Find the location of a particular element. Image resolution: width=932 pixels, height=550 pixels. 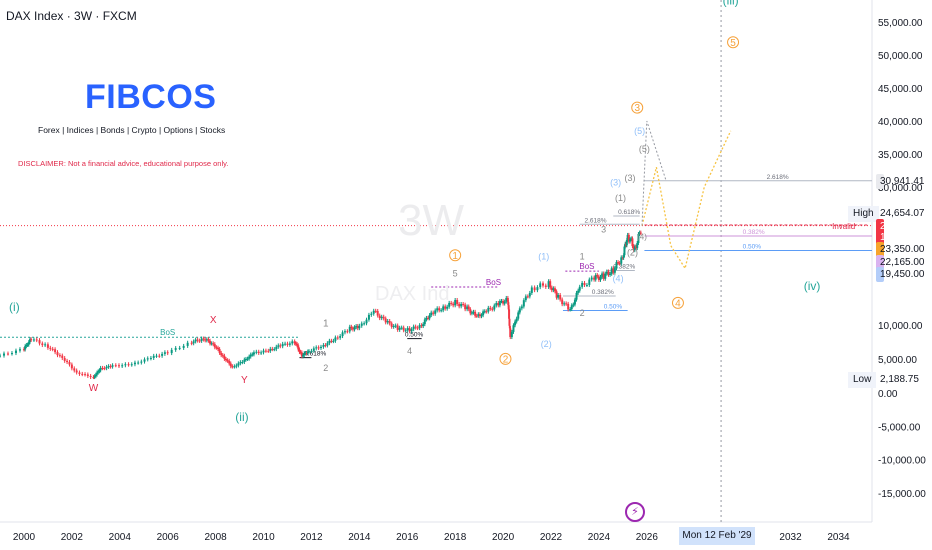

cursor-date-badge: Mon 12 Feb '29 is located at coordinates (717, 536).